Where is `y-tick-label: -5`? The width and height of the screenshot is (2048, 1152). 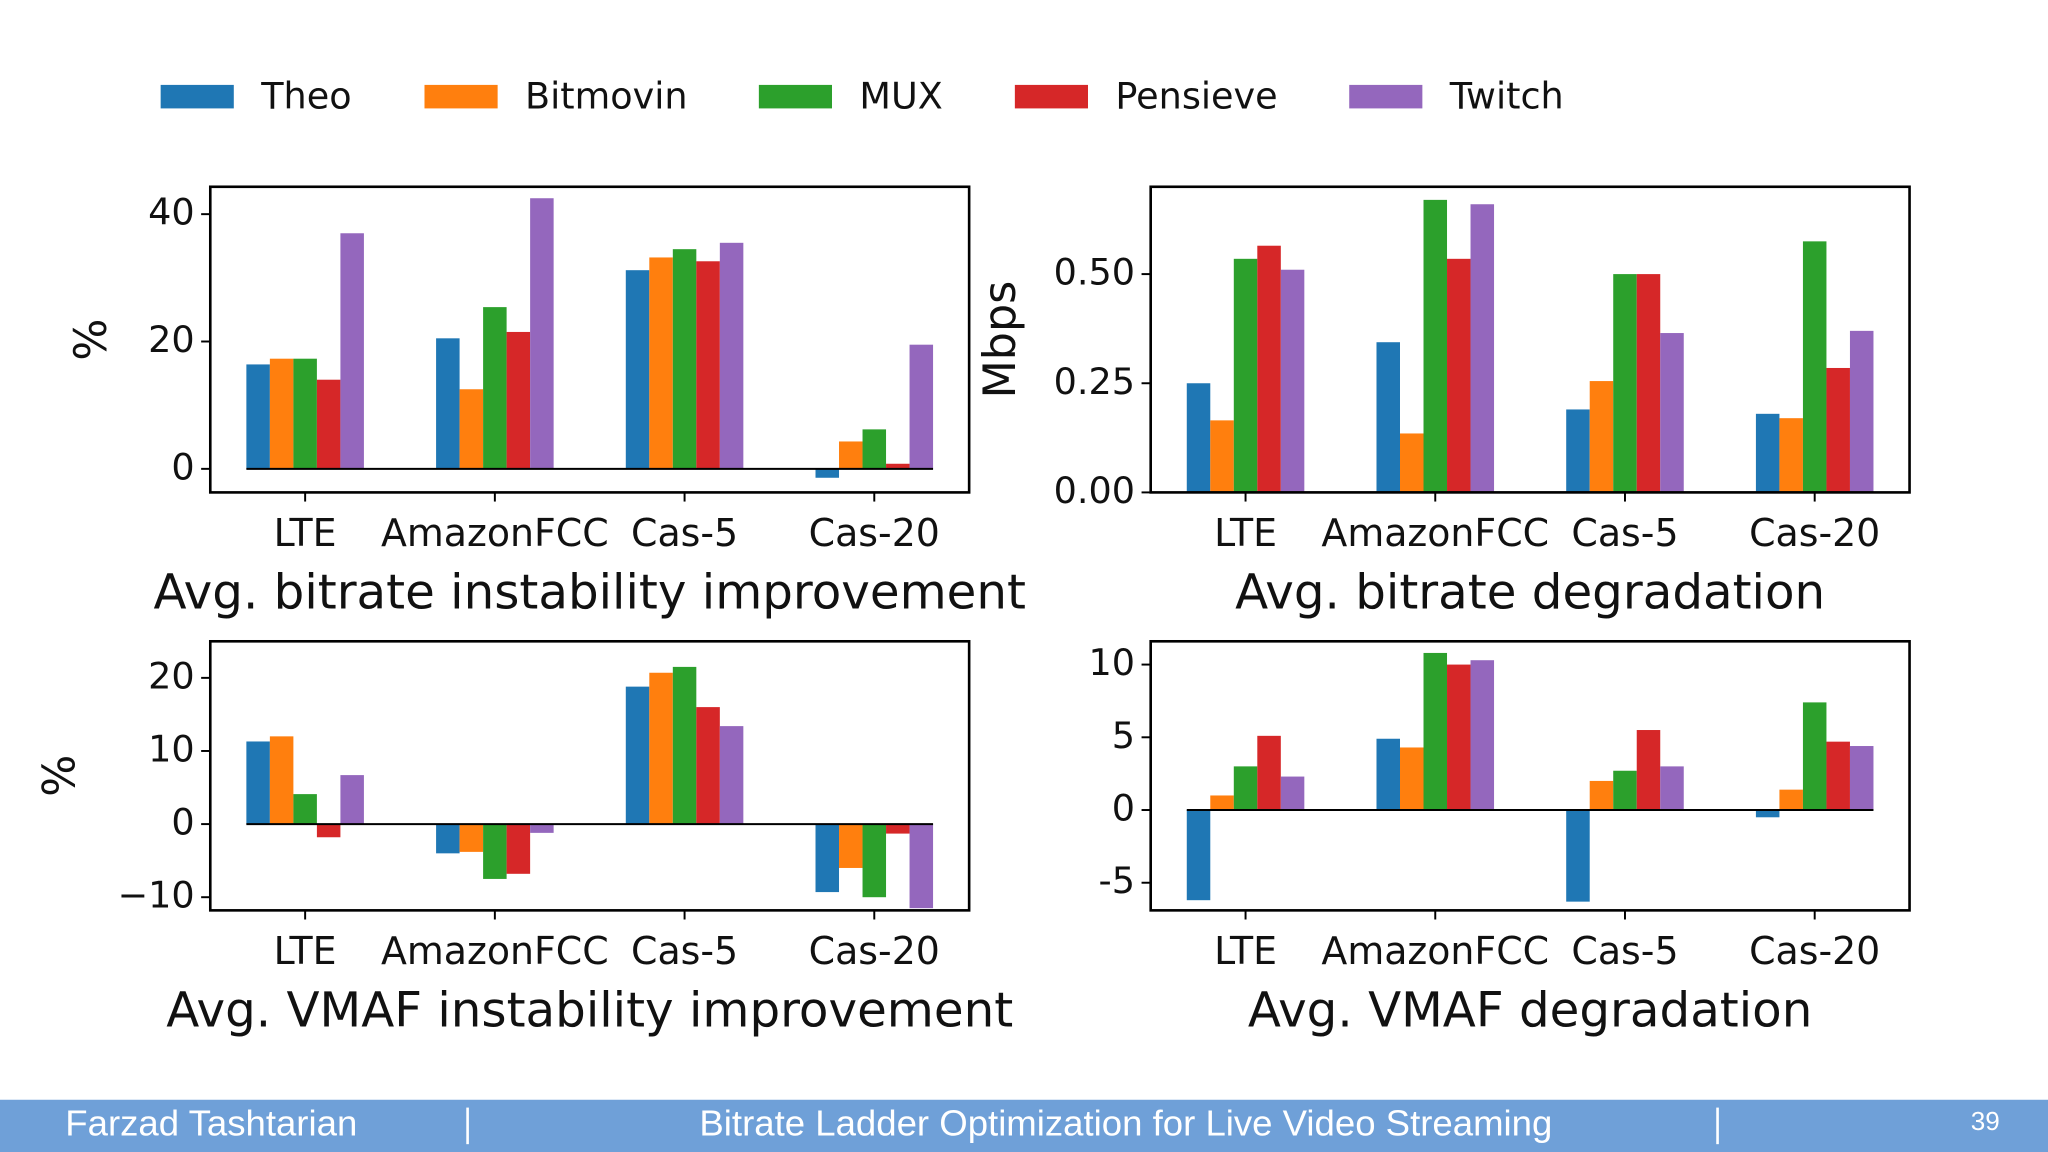
y-tick-label: -5 is located at coordinates (1117, 880).